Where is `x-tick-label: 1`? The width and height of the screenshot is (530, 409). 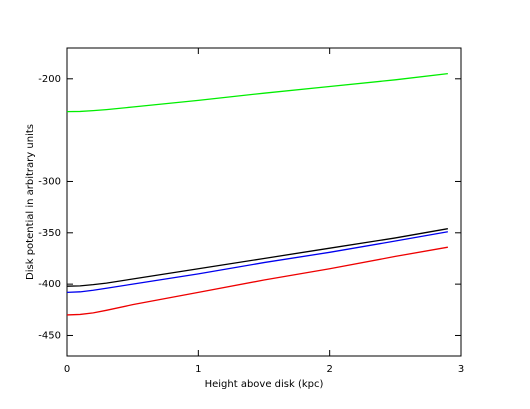 x-tick-label: 1 is located at coordinates (198, 369).